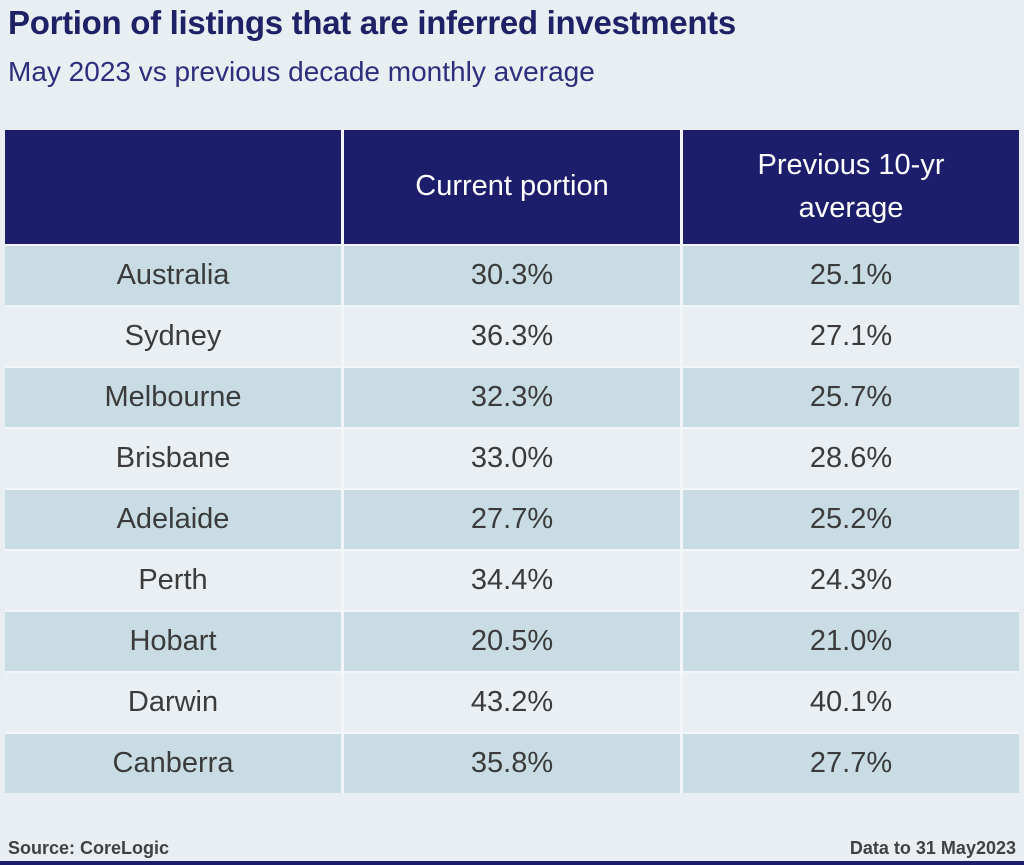 This screenshot has height=865, width=1024. What do you see at coordinates (512, 641) in the screenshot?
I see `current-cell: 20.5%` at bounding box center [512, 641].